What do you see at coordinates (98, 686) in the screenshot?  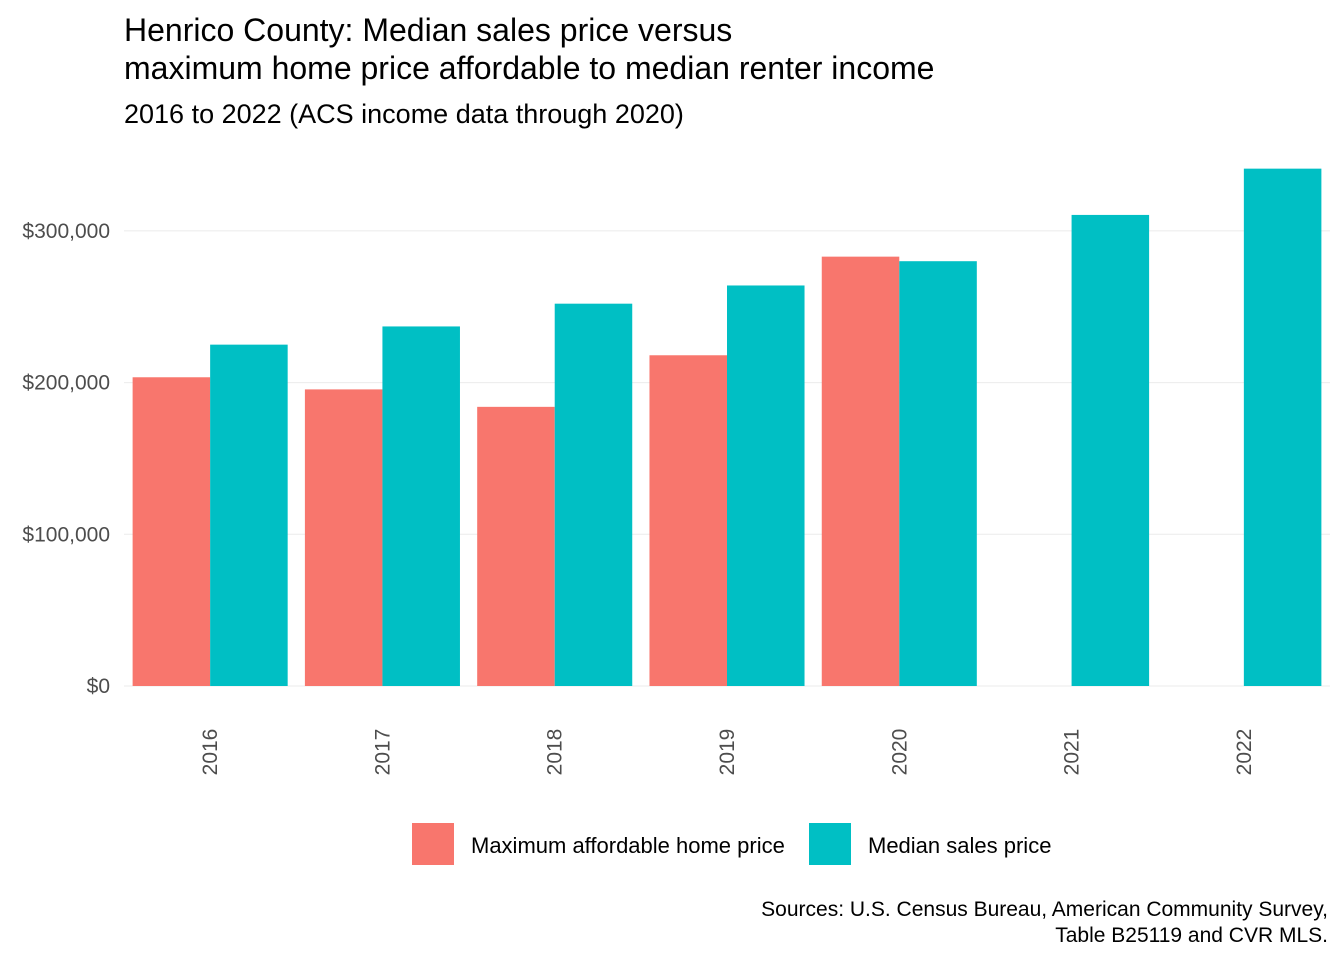 I see `y-tick-label: $0` at bounding box center [98, 686].